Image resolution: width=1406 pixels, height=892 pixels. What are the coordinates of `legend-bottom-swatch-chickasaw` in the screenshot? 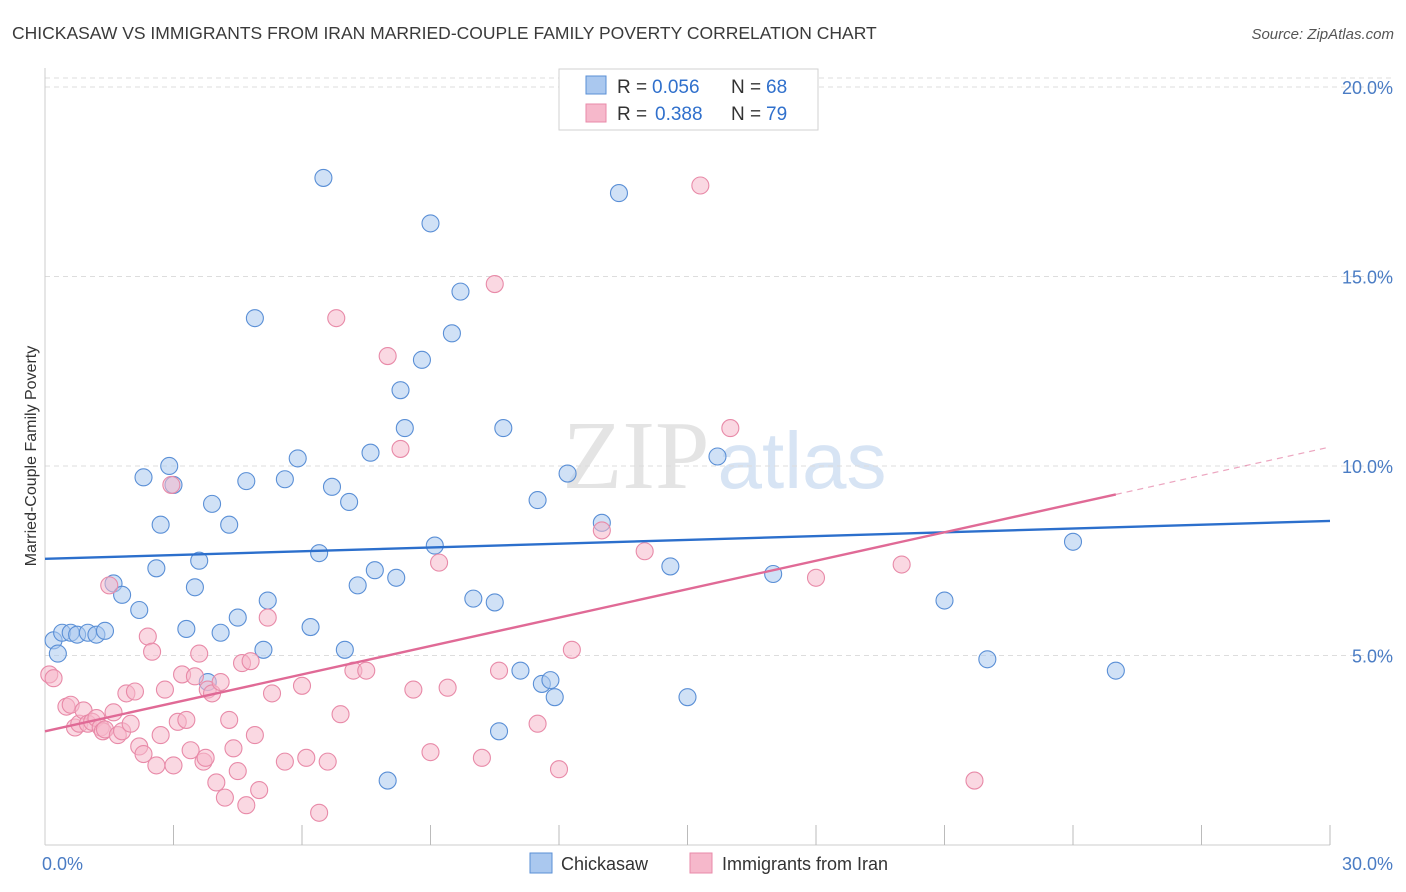 It's located at (541, 863).